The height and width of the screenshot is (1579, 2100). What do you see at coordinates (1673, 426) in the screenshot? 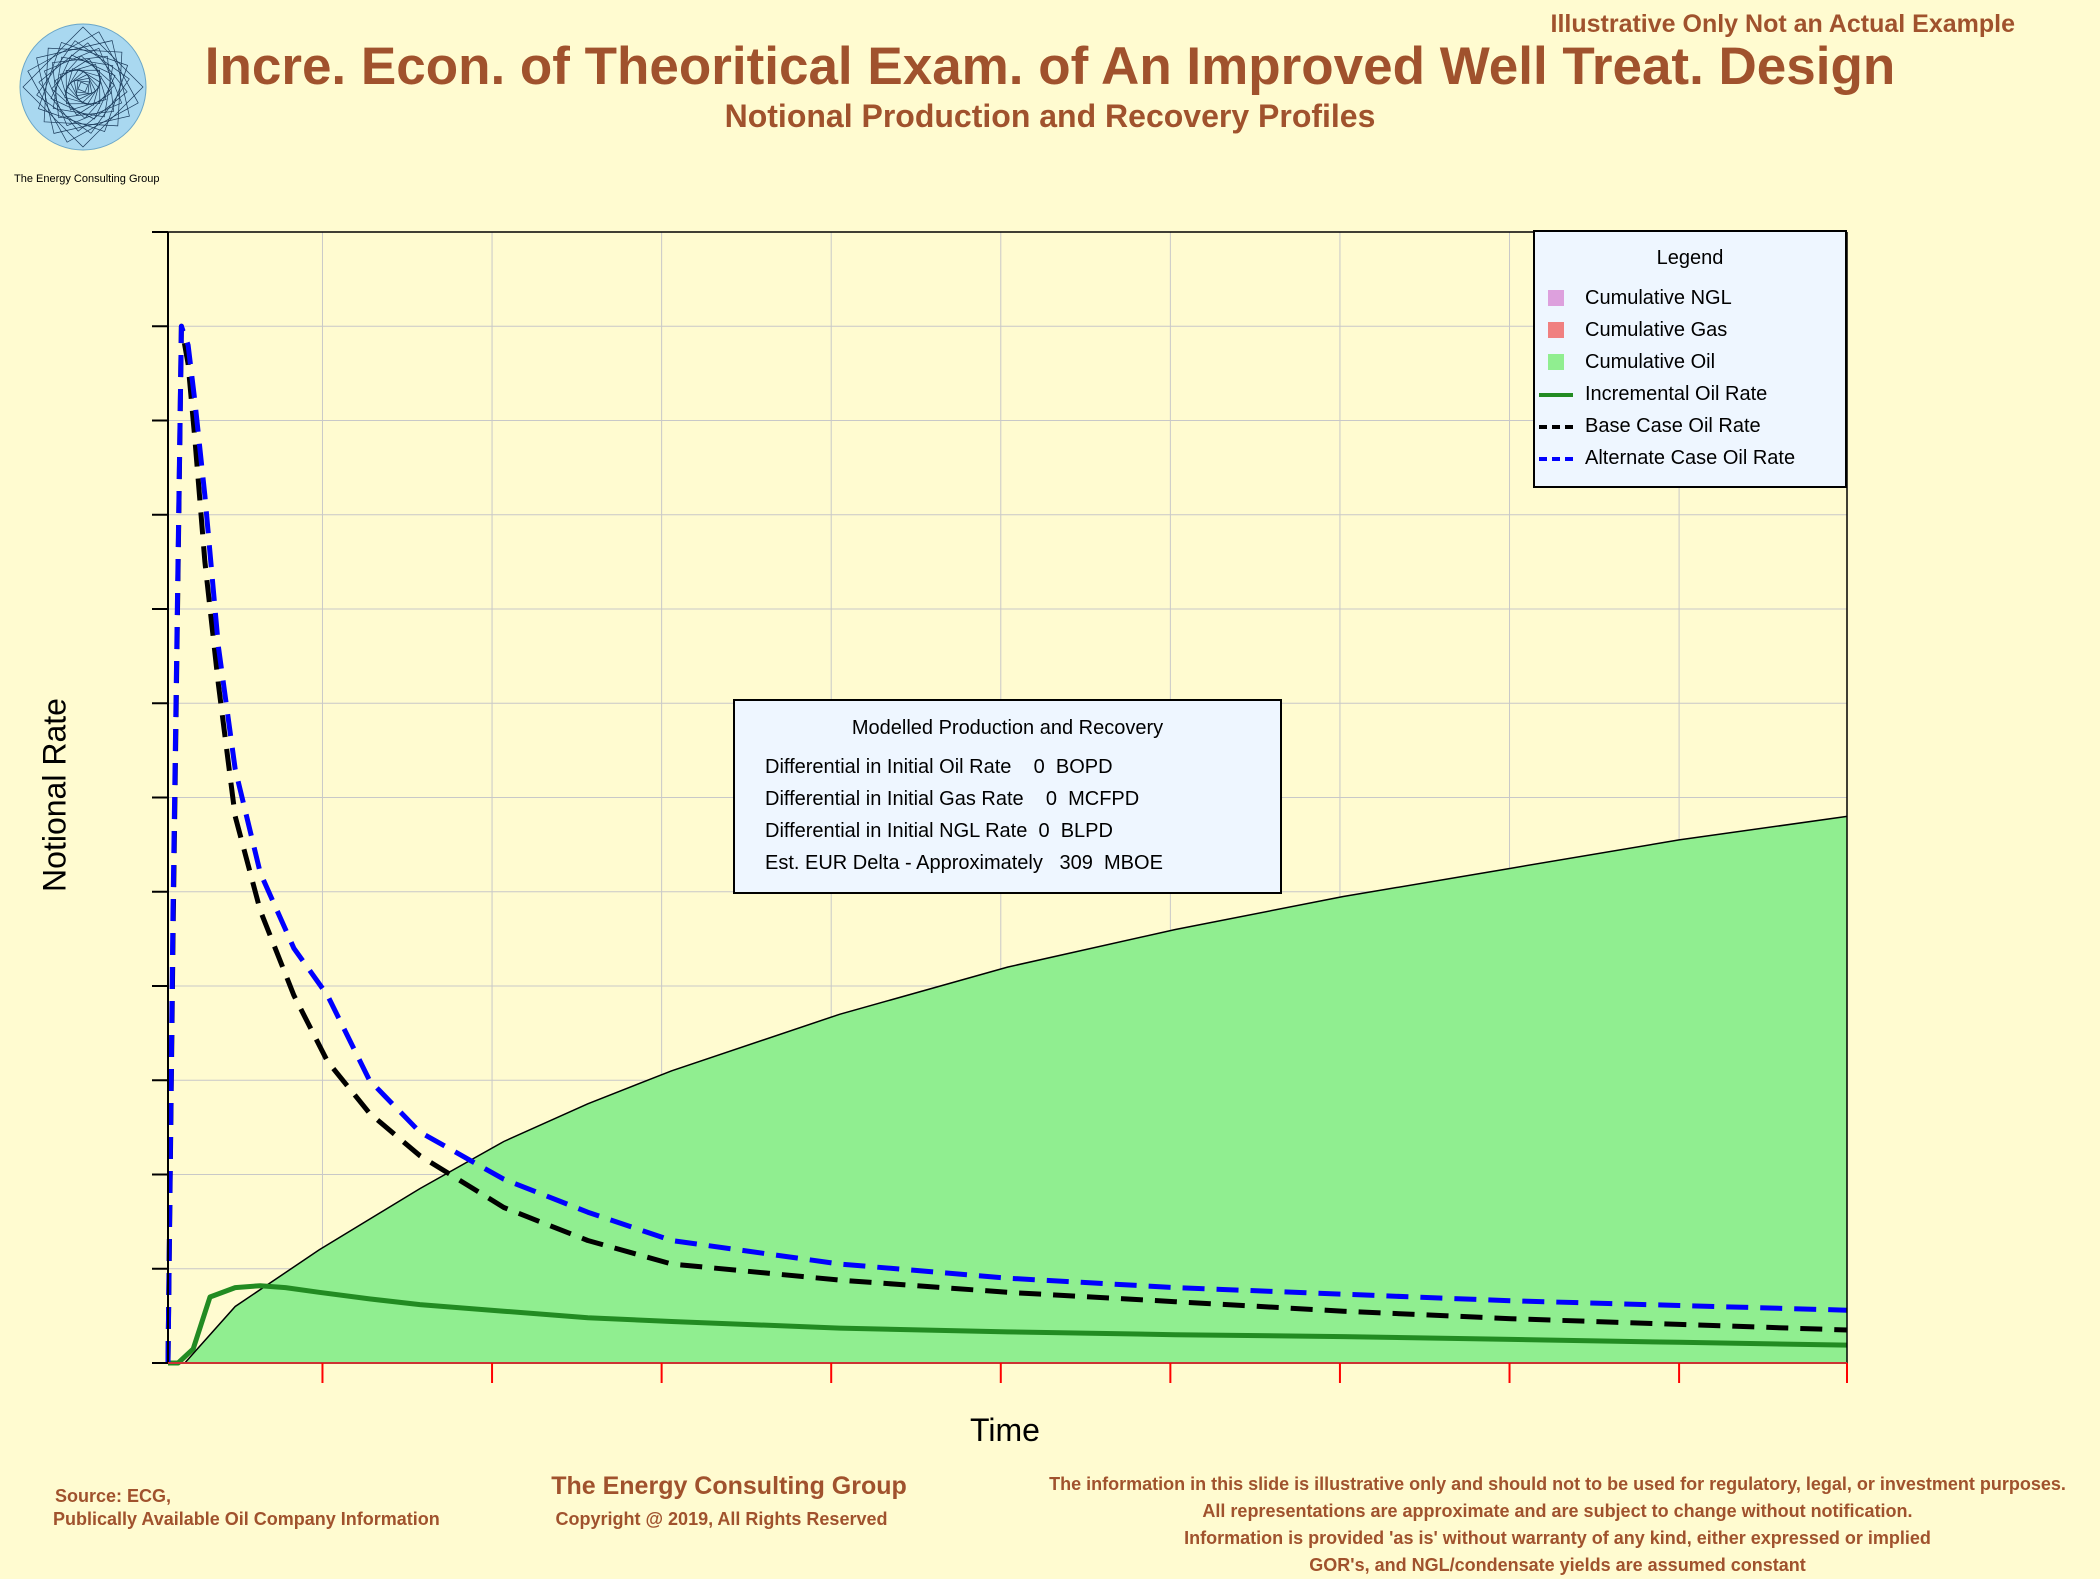
I see `legend-label: Base Case Oil Rate` at bounding box center [1673, 426].